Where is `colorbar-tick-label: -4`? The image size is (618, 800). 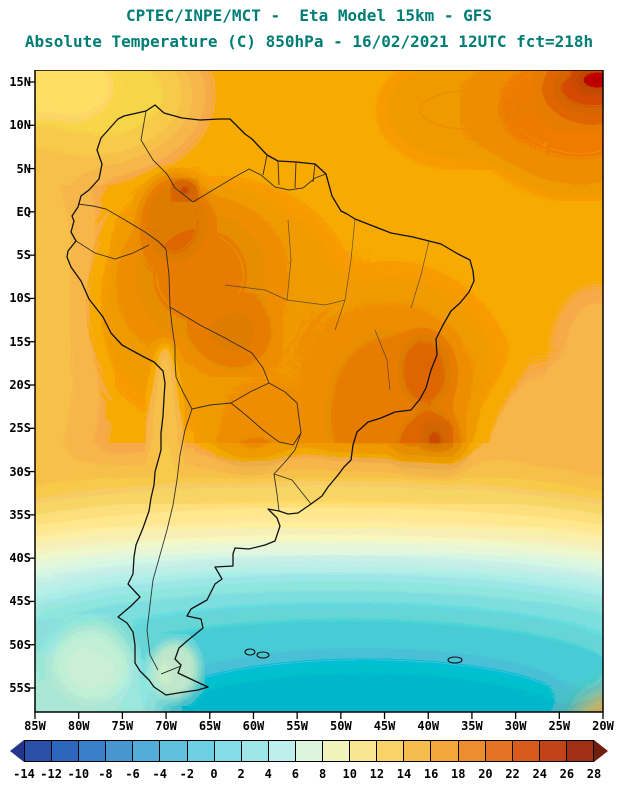 colorbar-tick-label: -4 is located at coordinates (159, 774).